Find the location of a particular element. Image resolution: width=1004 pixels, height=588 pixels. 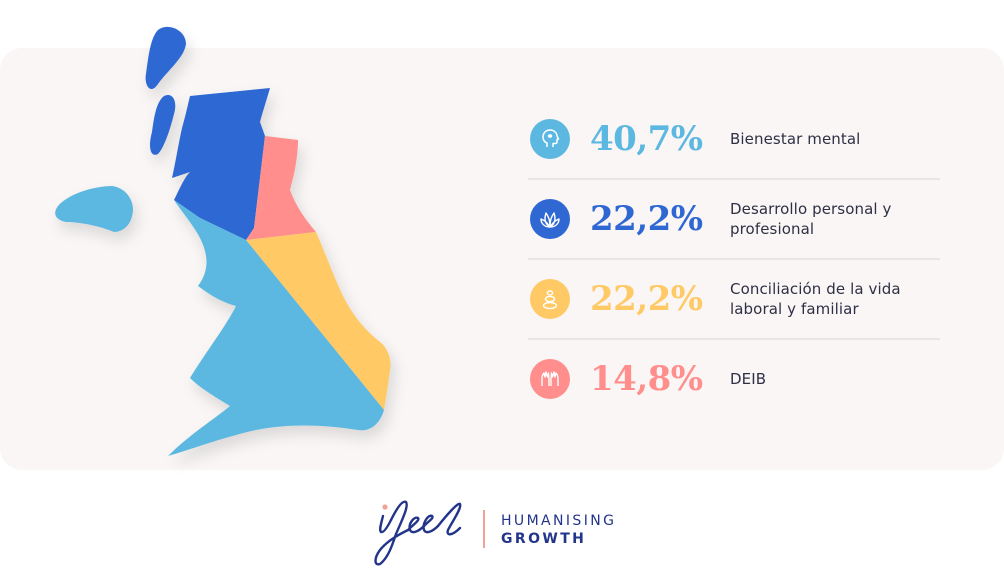

legend-row: 14,8% DEIB is located at coordinates (734, 380).